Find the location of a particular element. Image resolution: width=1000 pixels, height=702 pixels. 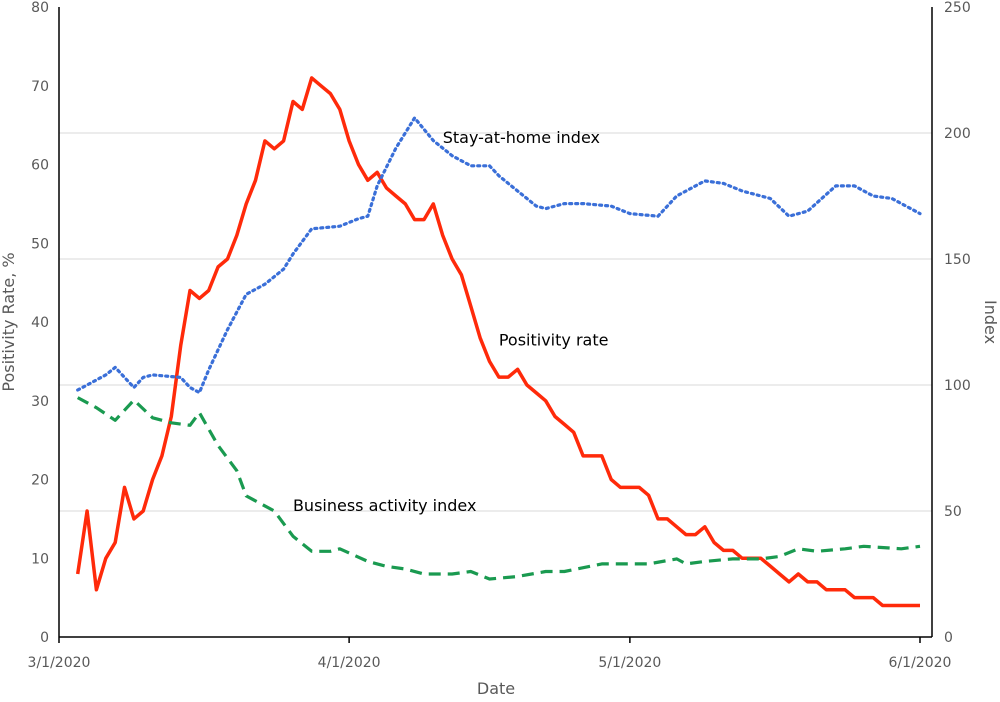

y-tick-label-left: 0 is located at coordinates (44, 638).